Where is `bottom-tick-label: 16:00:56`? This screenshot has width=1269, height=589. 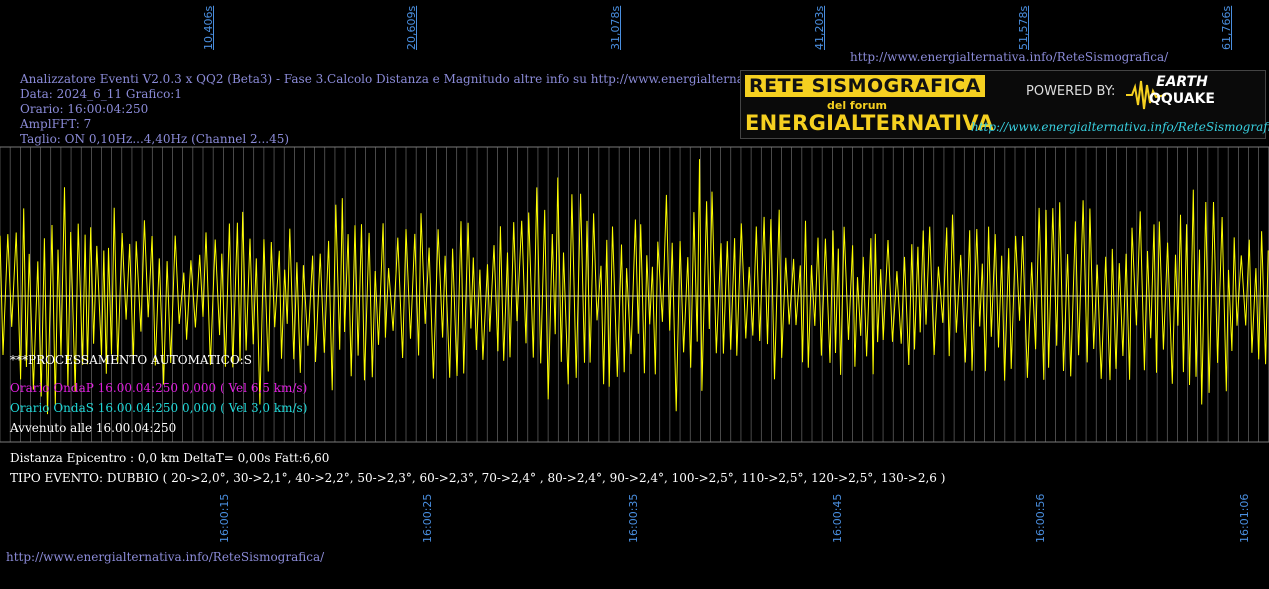
bottom-tick-label: 16:00:56 is located at coordinates (1040, 518).